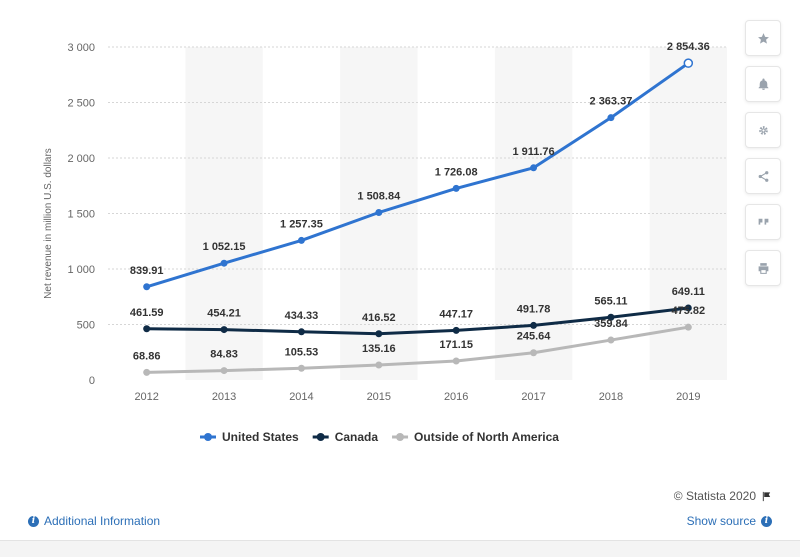 The height and width of the screenshot is (557, 800). What do you see at coordinates (48, 223) in the screenshot?
I see `y-axis-label: Net revenue in million U.S. dollars` at bounding box center [48, 223].